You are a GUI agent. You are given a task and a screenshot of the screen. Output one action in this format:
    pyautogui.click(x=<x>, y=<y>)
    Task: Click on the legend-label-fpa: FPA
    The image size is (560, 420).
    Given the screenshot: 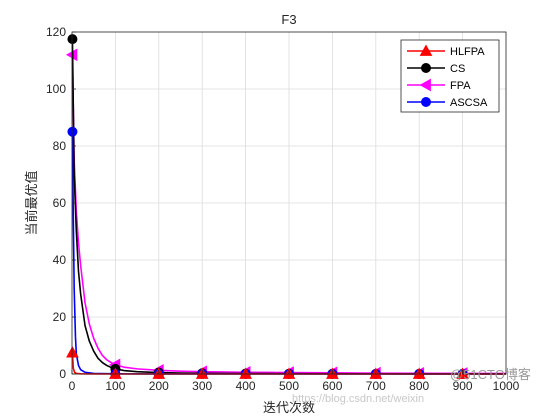 What is the action you would take?
    pyautogui.click(x=460, y=86)
    